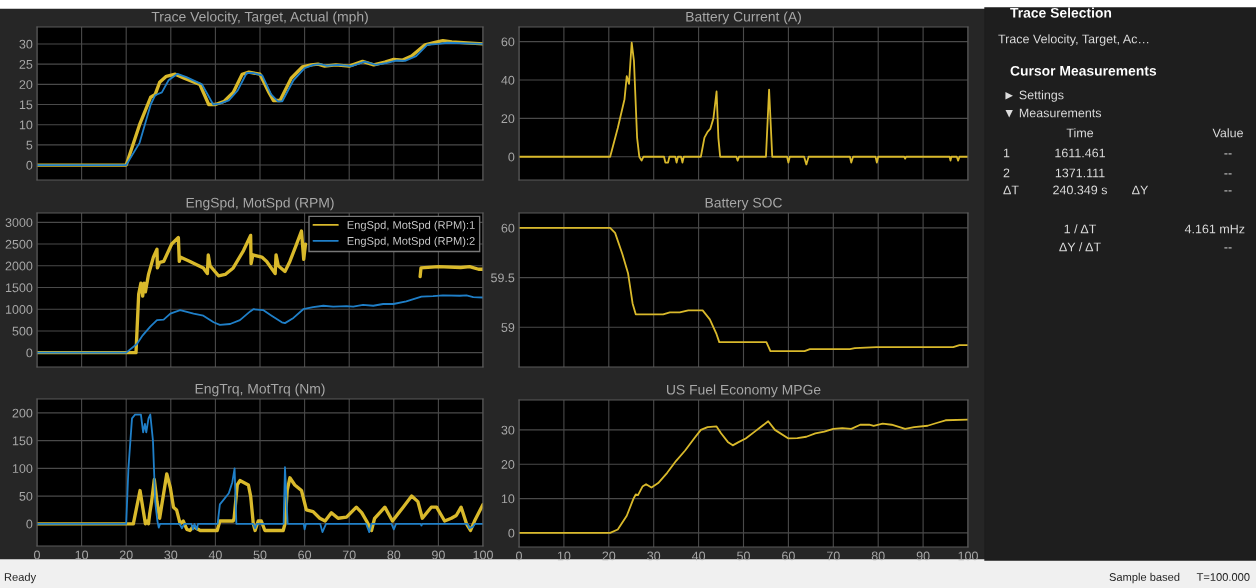  Describe the element at coordinates (260, 390) in the screenshot. I see `chart-title: EngTrq, MotTrq (Nm)` at that location.